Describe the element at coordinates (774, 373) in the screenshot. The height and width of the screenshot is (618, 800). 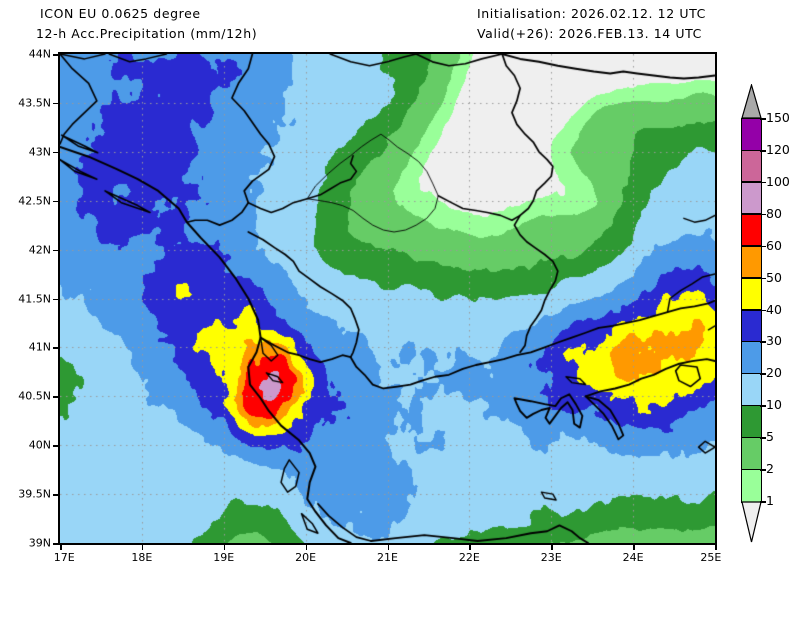
I see `colorbar-tick-label: 20` at that location.